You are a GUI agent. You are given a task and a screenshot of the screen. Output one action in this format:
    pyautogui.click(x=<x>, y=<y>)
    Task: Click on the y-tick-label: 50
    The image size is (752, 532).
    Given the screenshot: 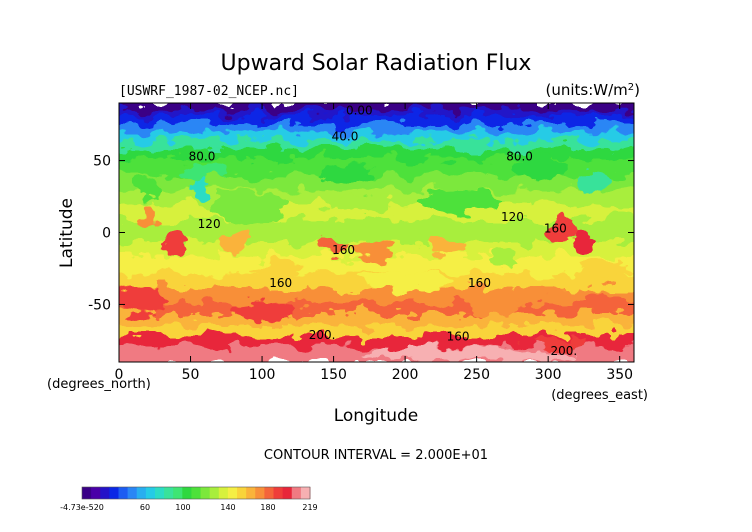 What is the action you would take?
    pyautogui.click(x=102, y=162)
    